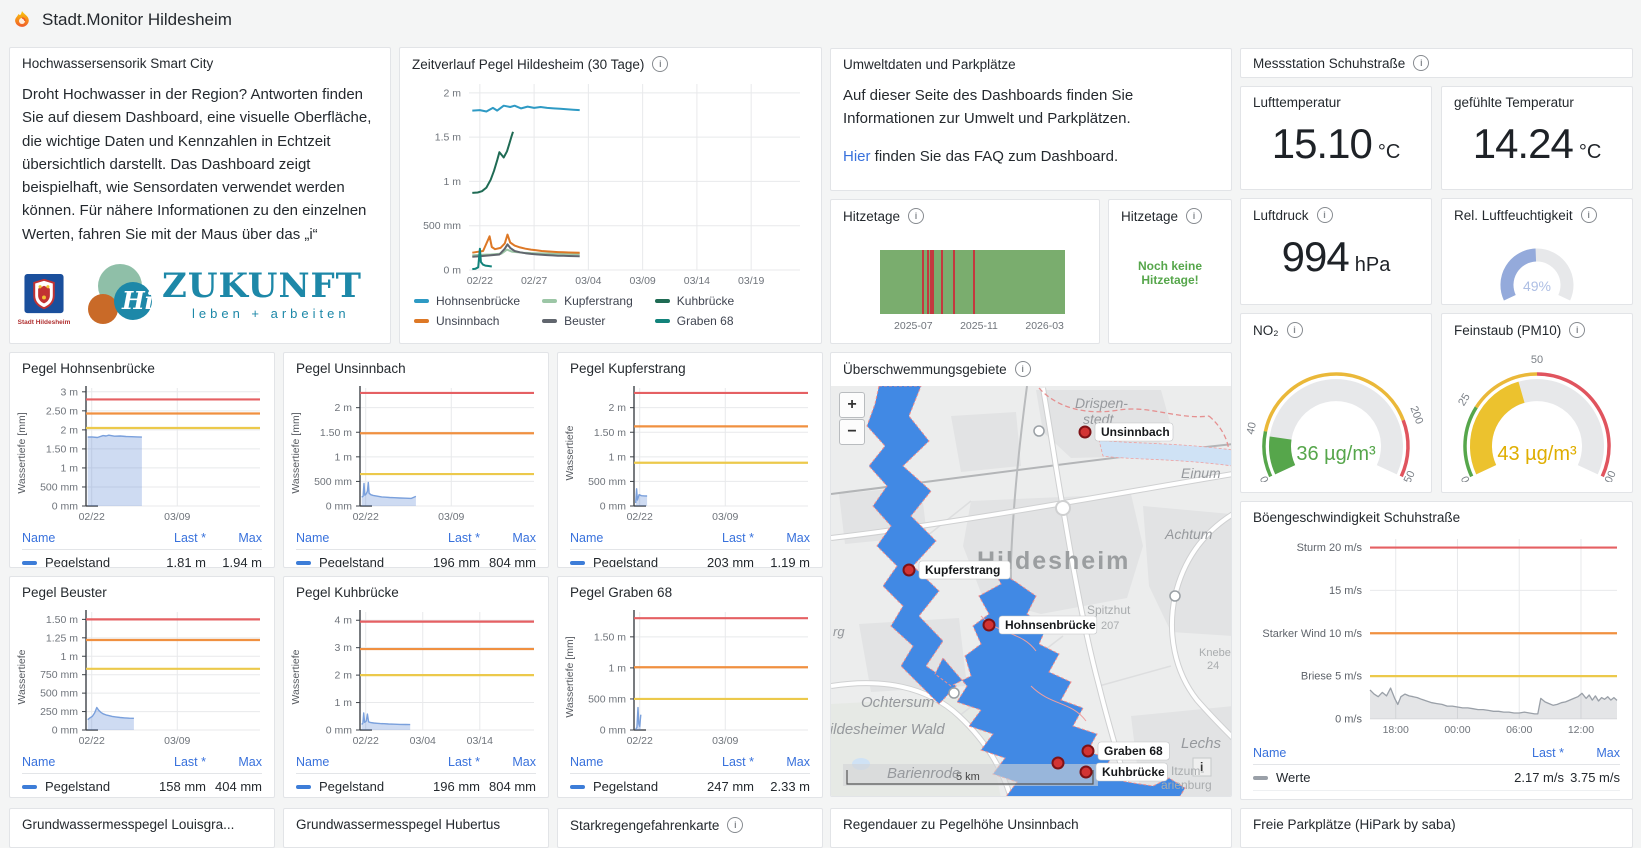 The image size is (1641, 848). Describe the element at coordinates (271, 313) in the screenshot. I see `logo-subtitle: leben + arbeiten` at that location.